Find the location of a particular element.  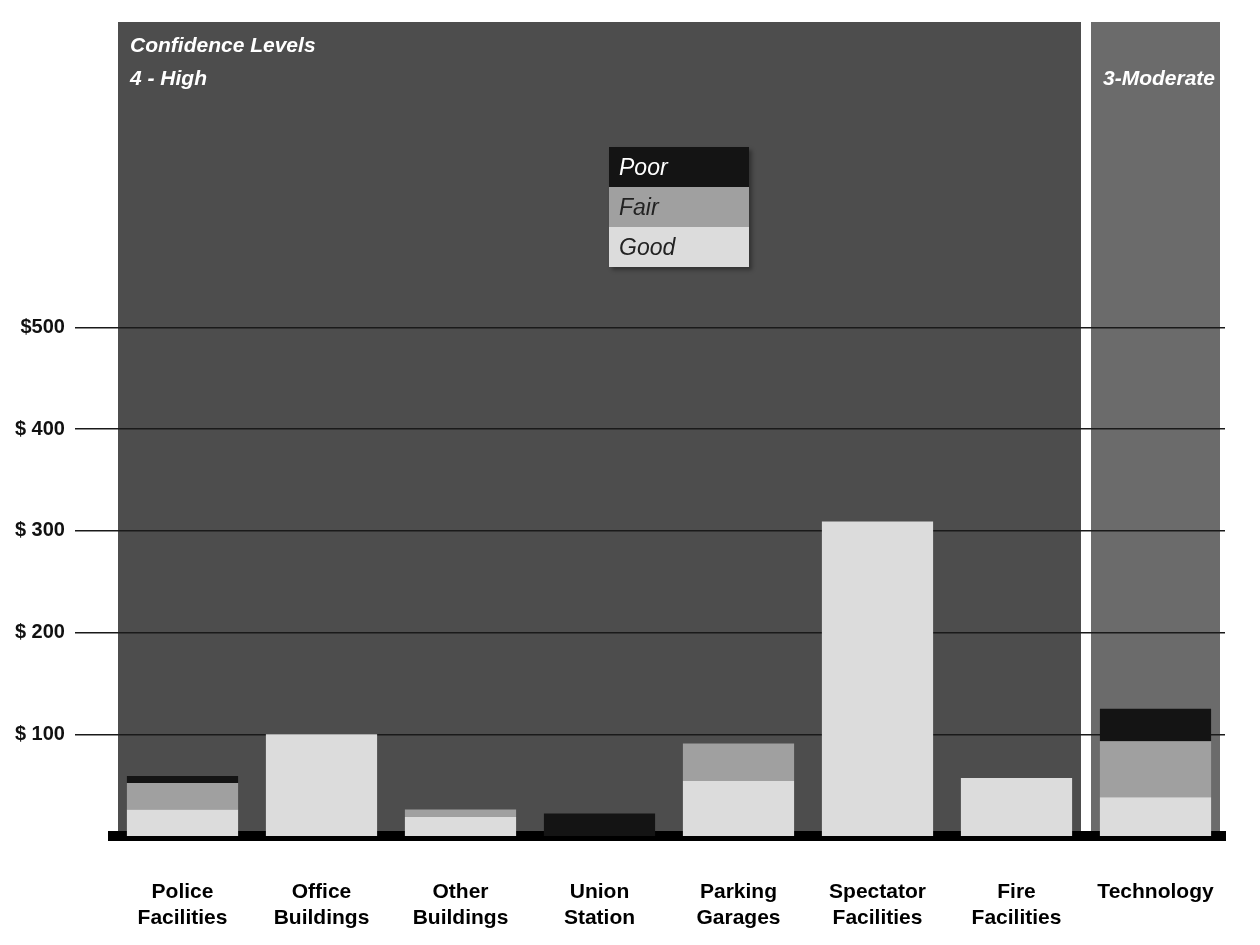

y-tick-label: $500 is located at coordinates (42, 325).